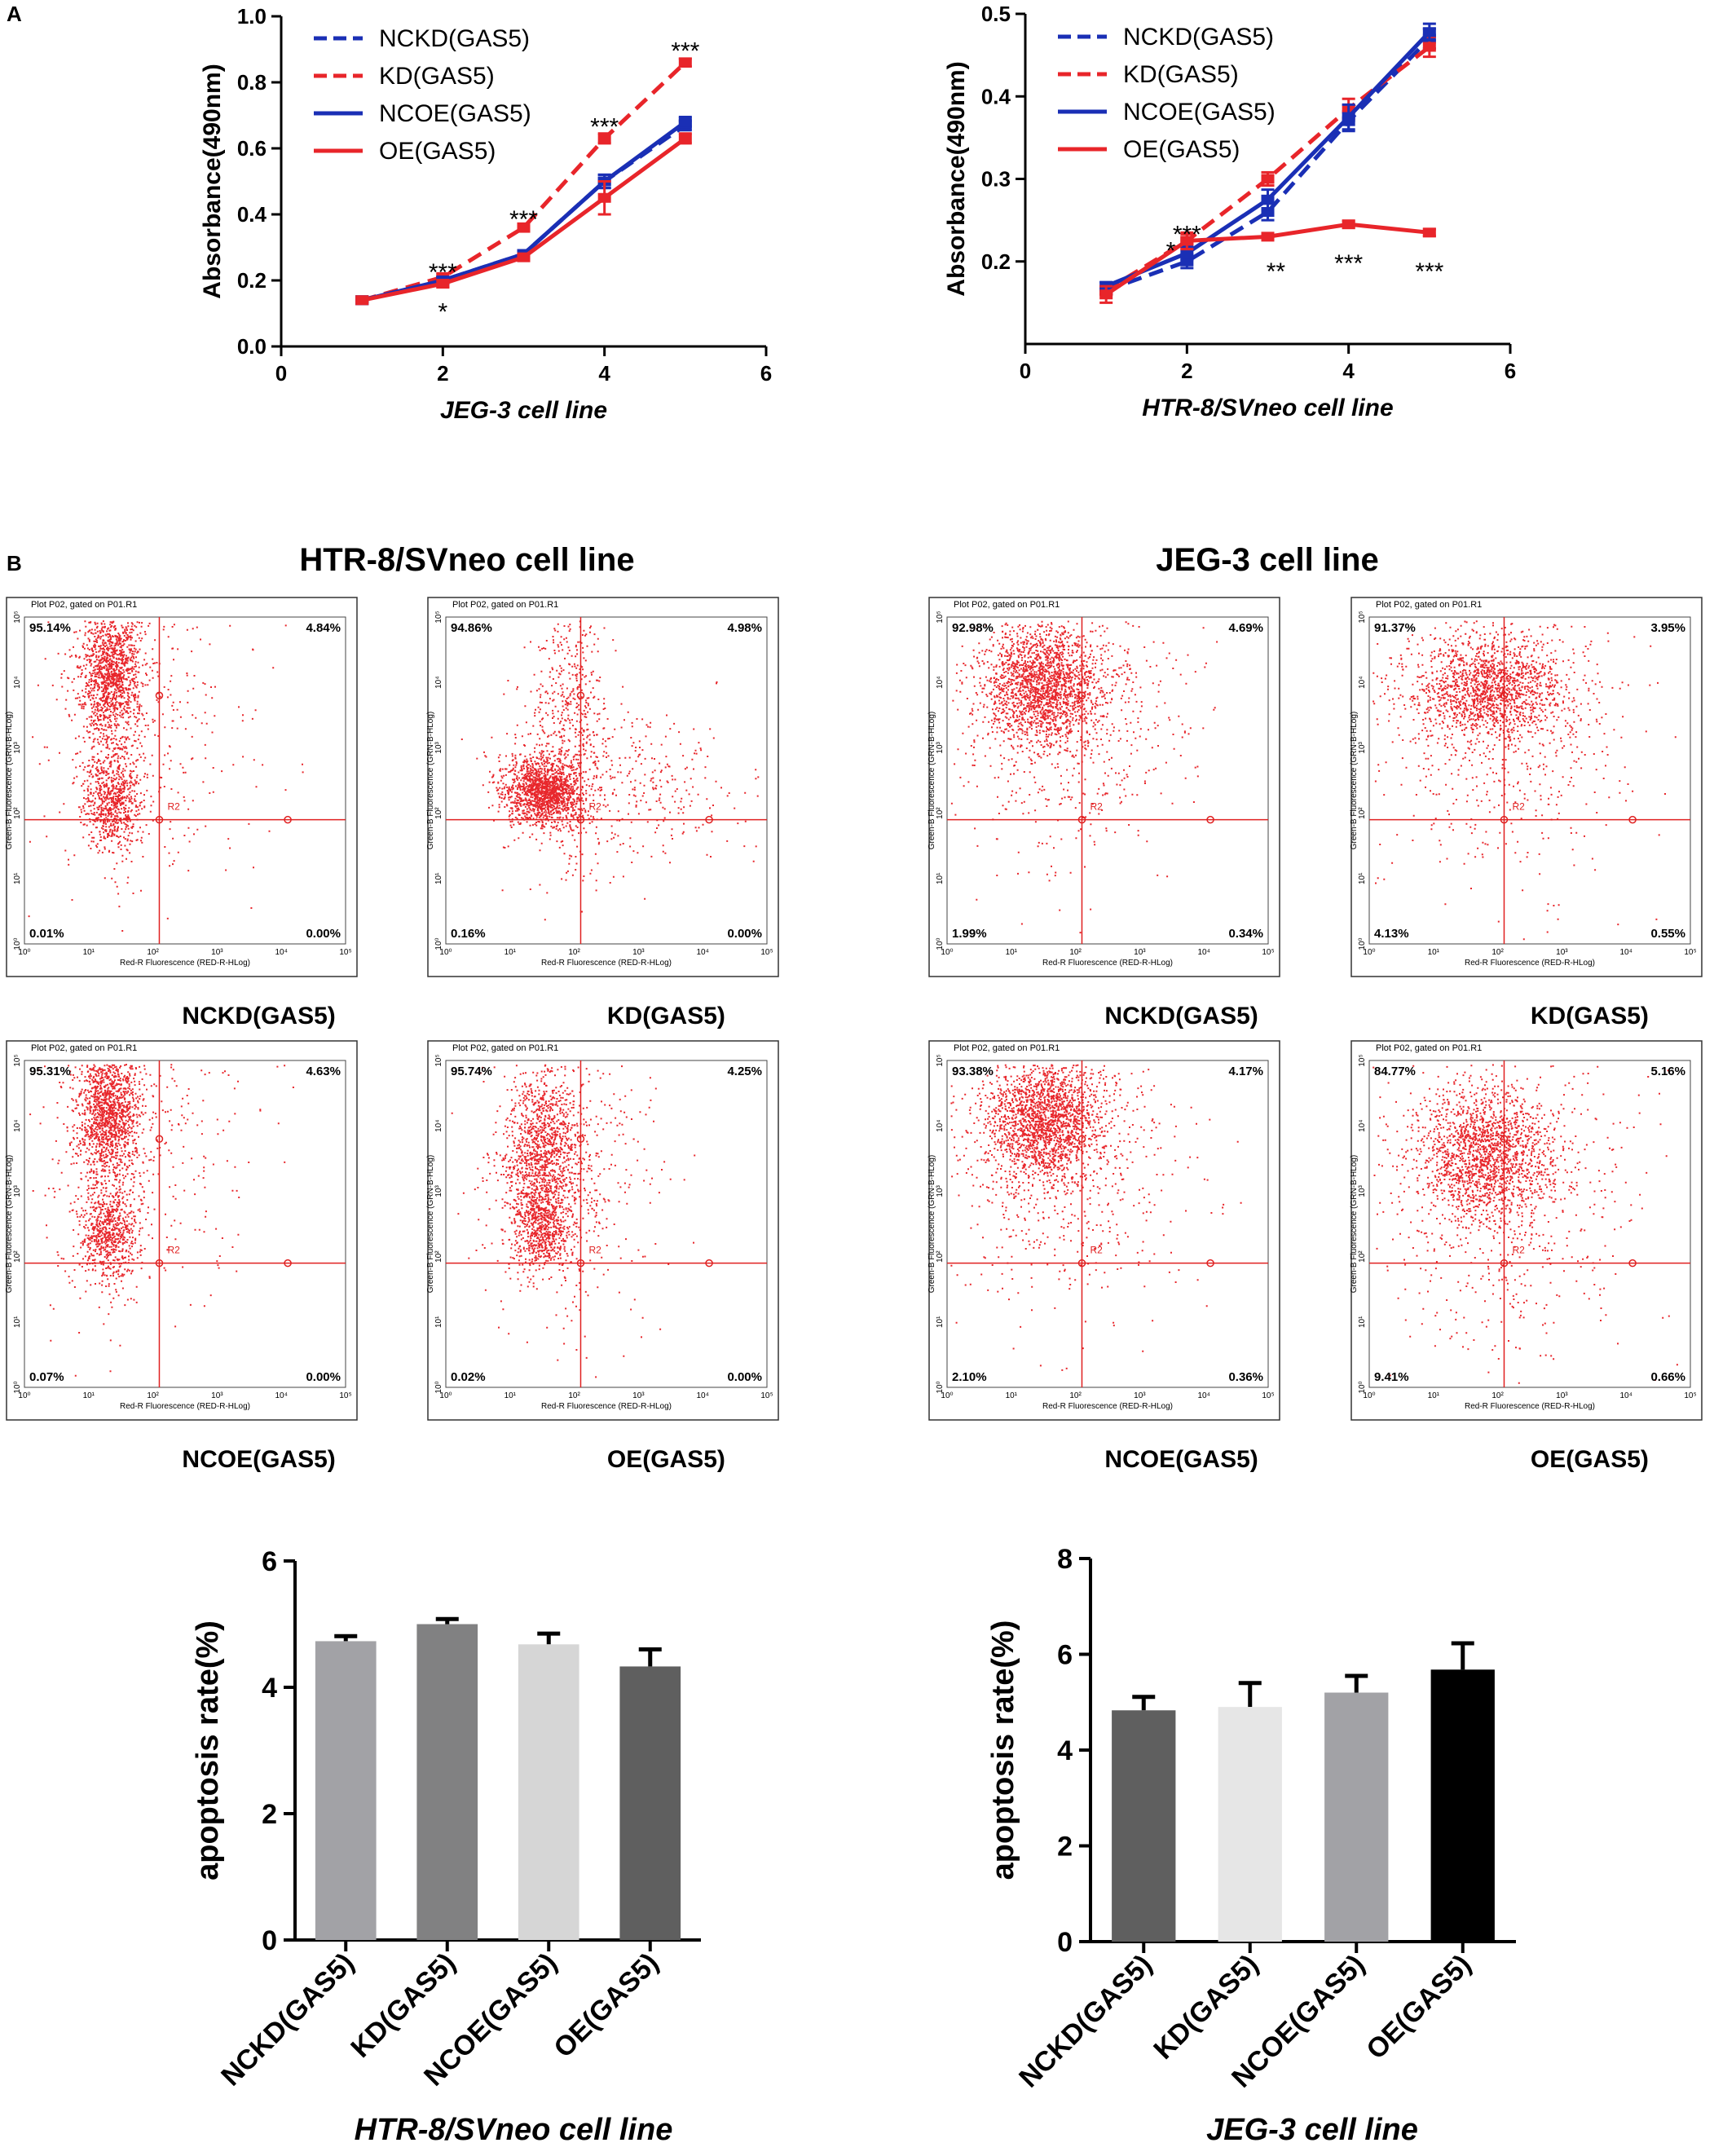 The height and width of the screenshot is (2156, 1736). Describe the element at coordinates (1348, 263) in the screenshot. I see `significance-marker: ***` at that location.